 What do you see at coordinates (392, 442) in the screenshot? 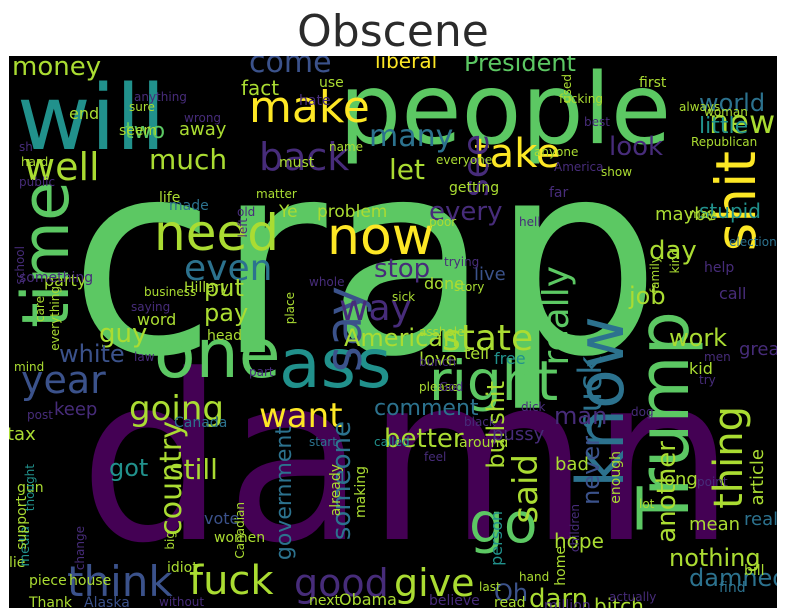
I see `word-called: called` at bounding box center [392, 442].